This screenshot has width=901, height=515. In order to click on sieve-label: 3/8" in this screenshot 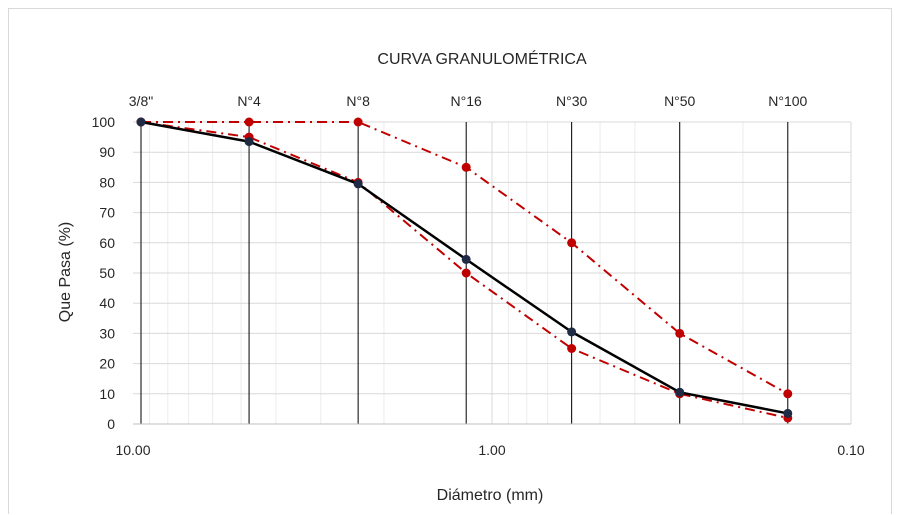, I will do `click(141, 101)`.